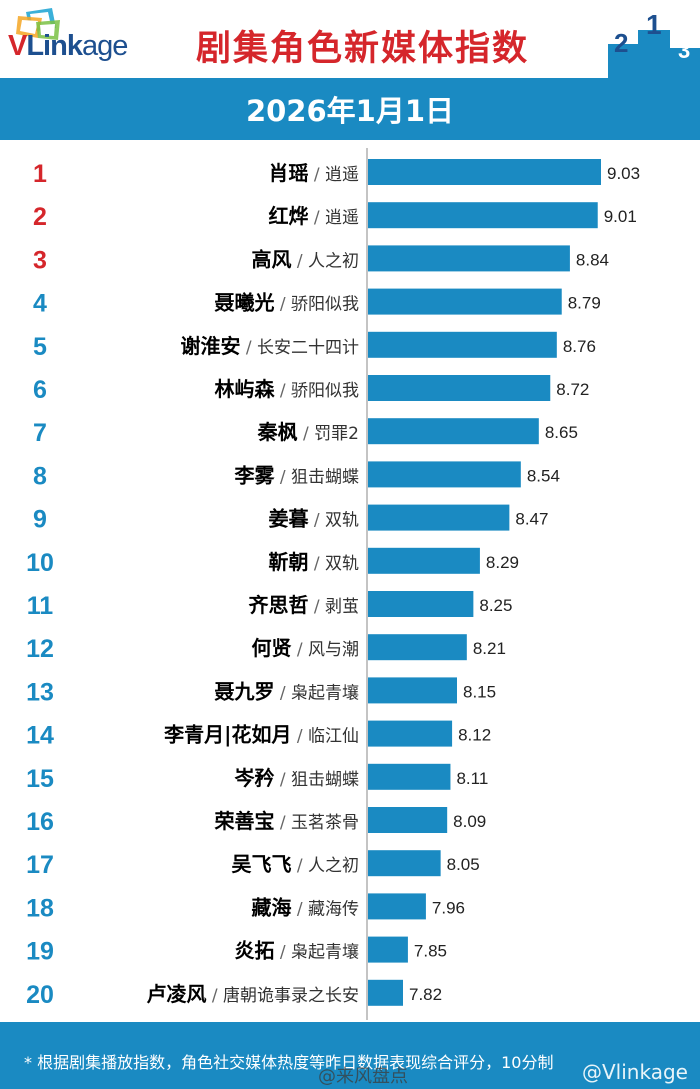 Image resolution: width=700 pixels, height=1089 pixels. I want to click on value-label: 7.96, so click(448, 907).